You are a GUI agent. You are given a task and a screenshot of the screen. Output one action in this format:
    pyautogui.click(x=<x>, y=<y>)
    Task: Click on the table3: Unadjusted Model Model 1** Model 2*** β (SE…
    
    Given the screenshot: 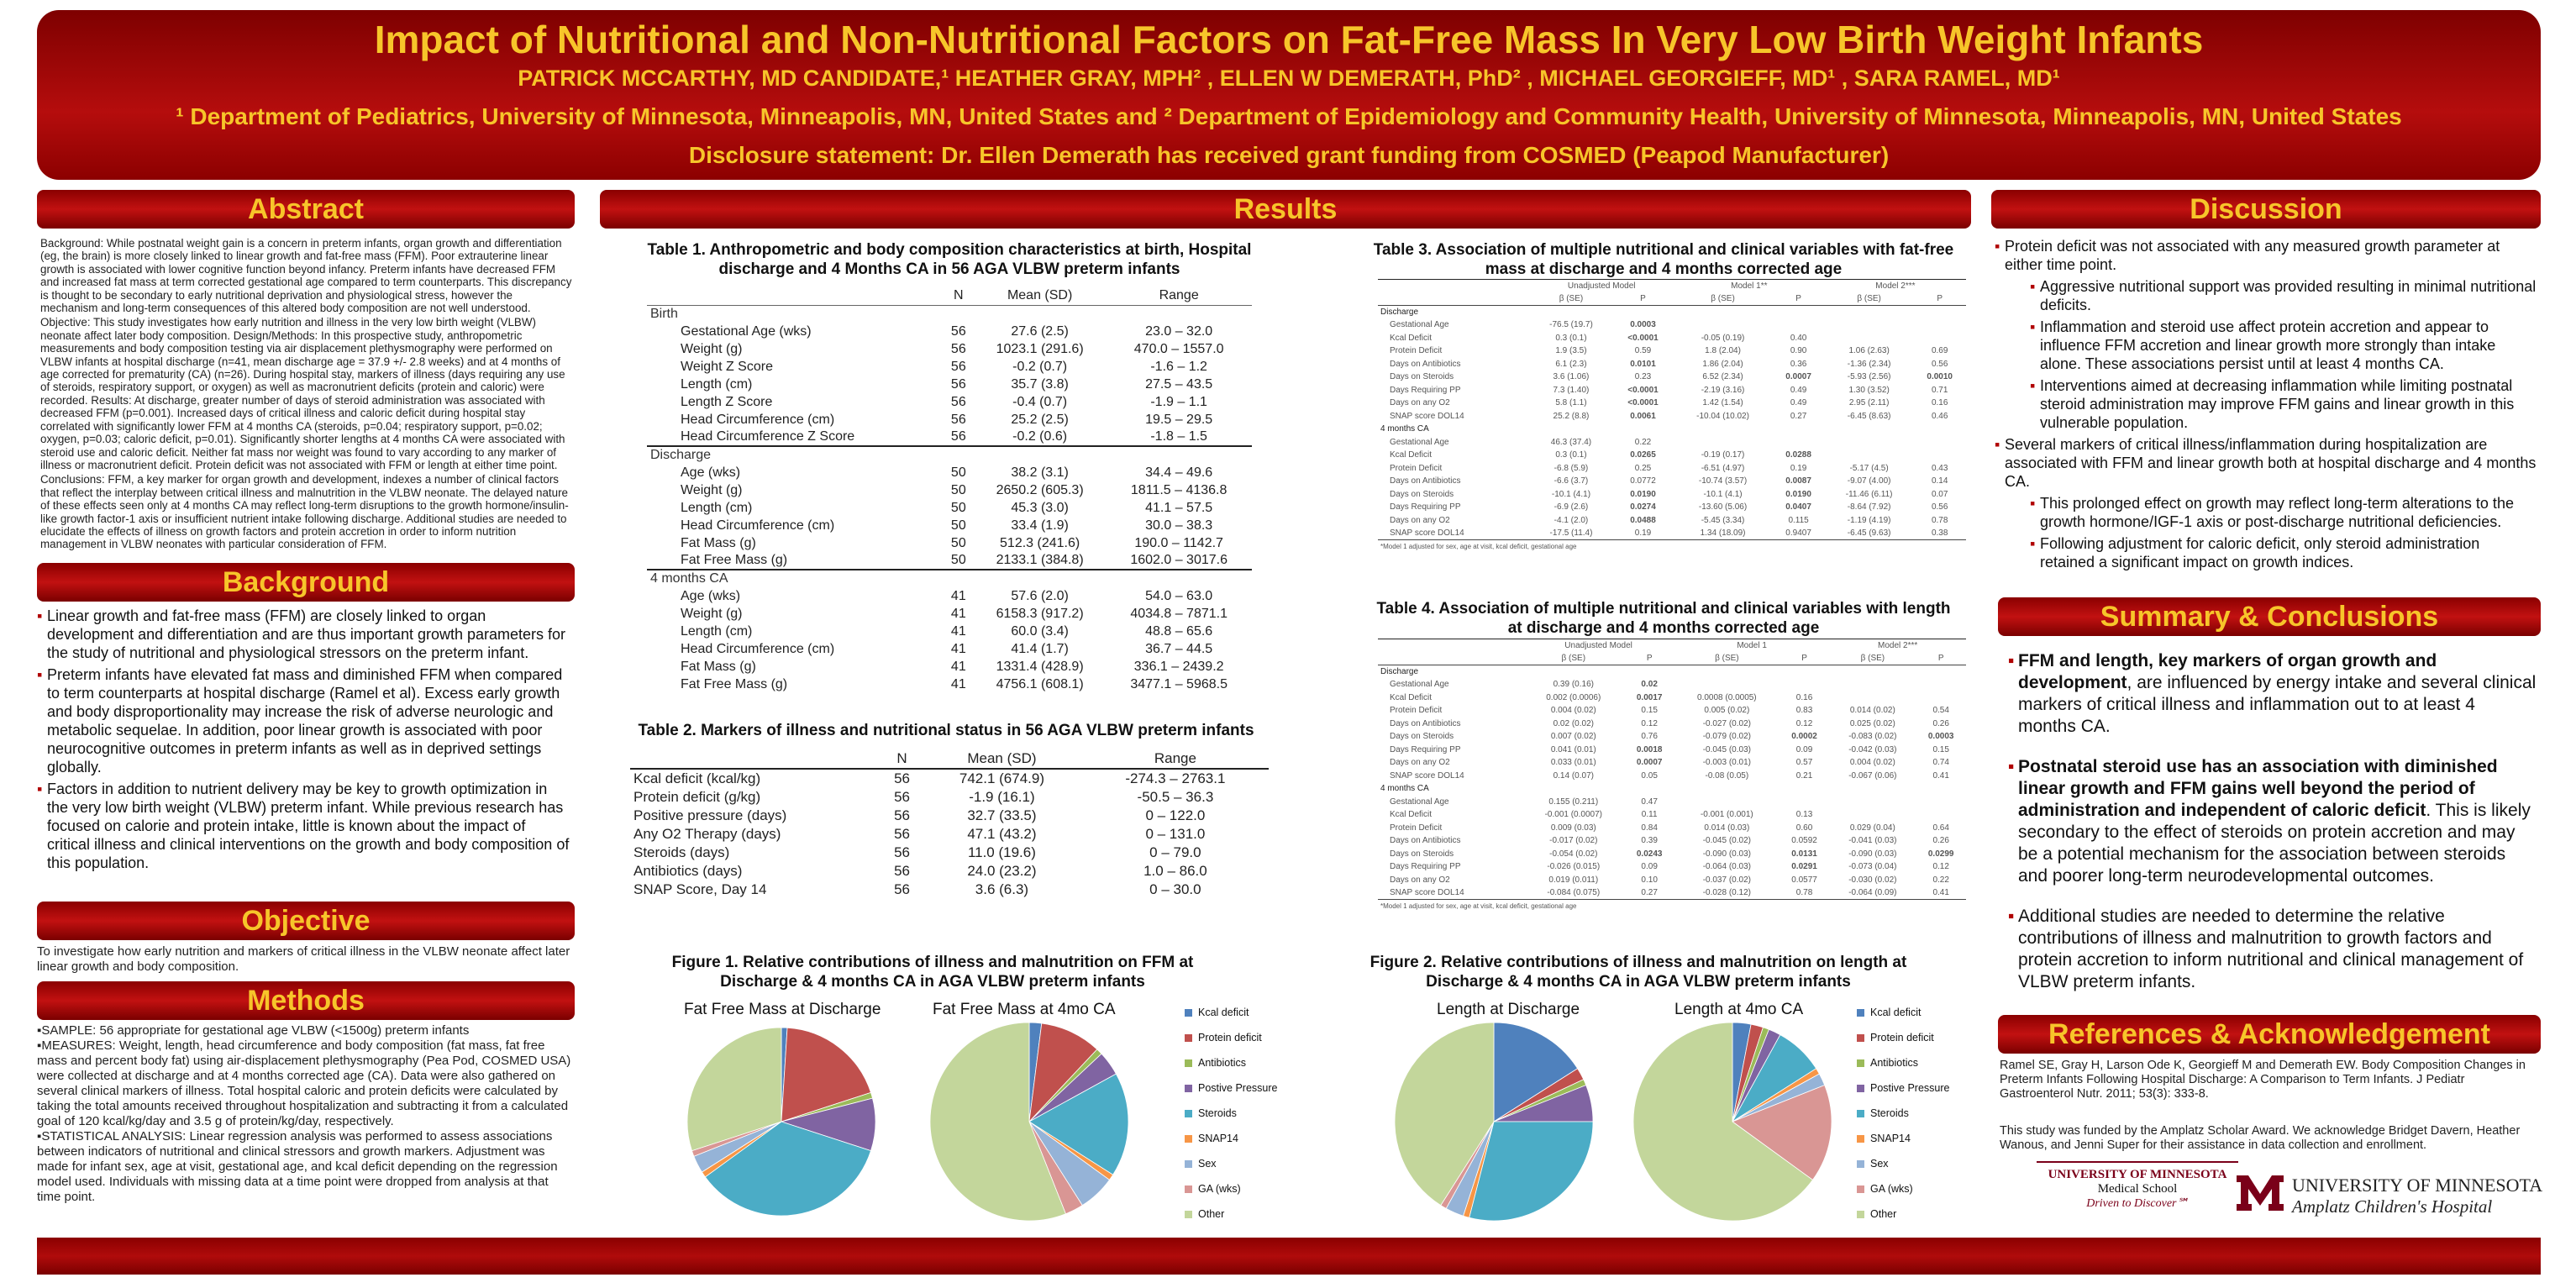 What is the action you would take?
    pyautogui.click(x=1672, y=416)
    